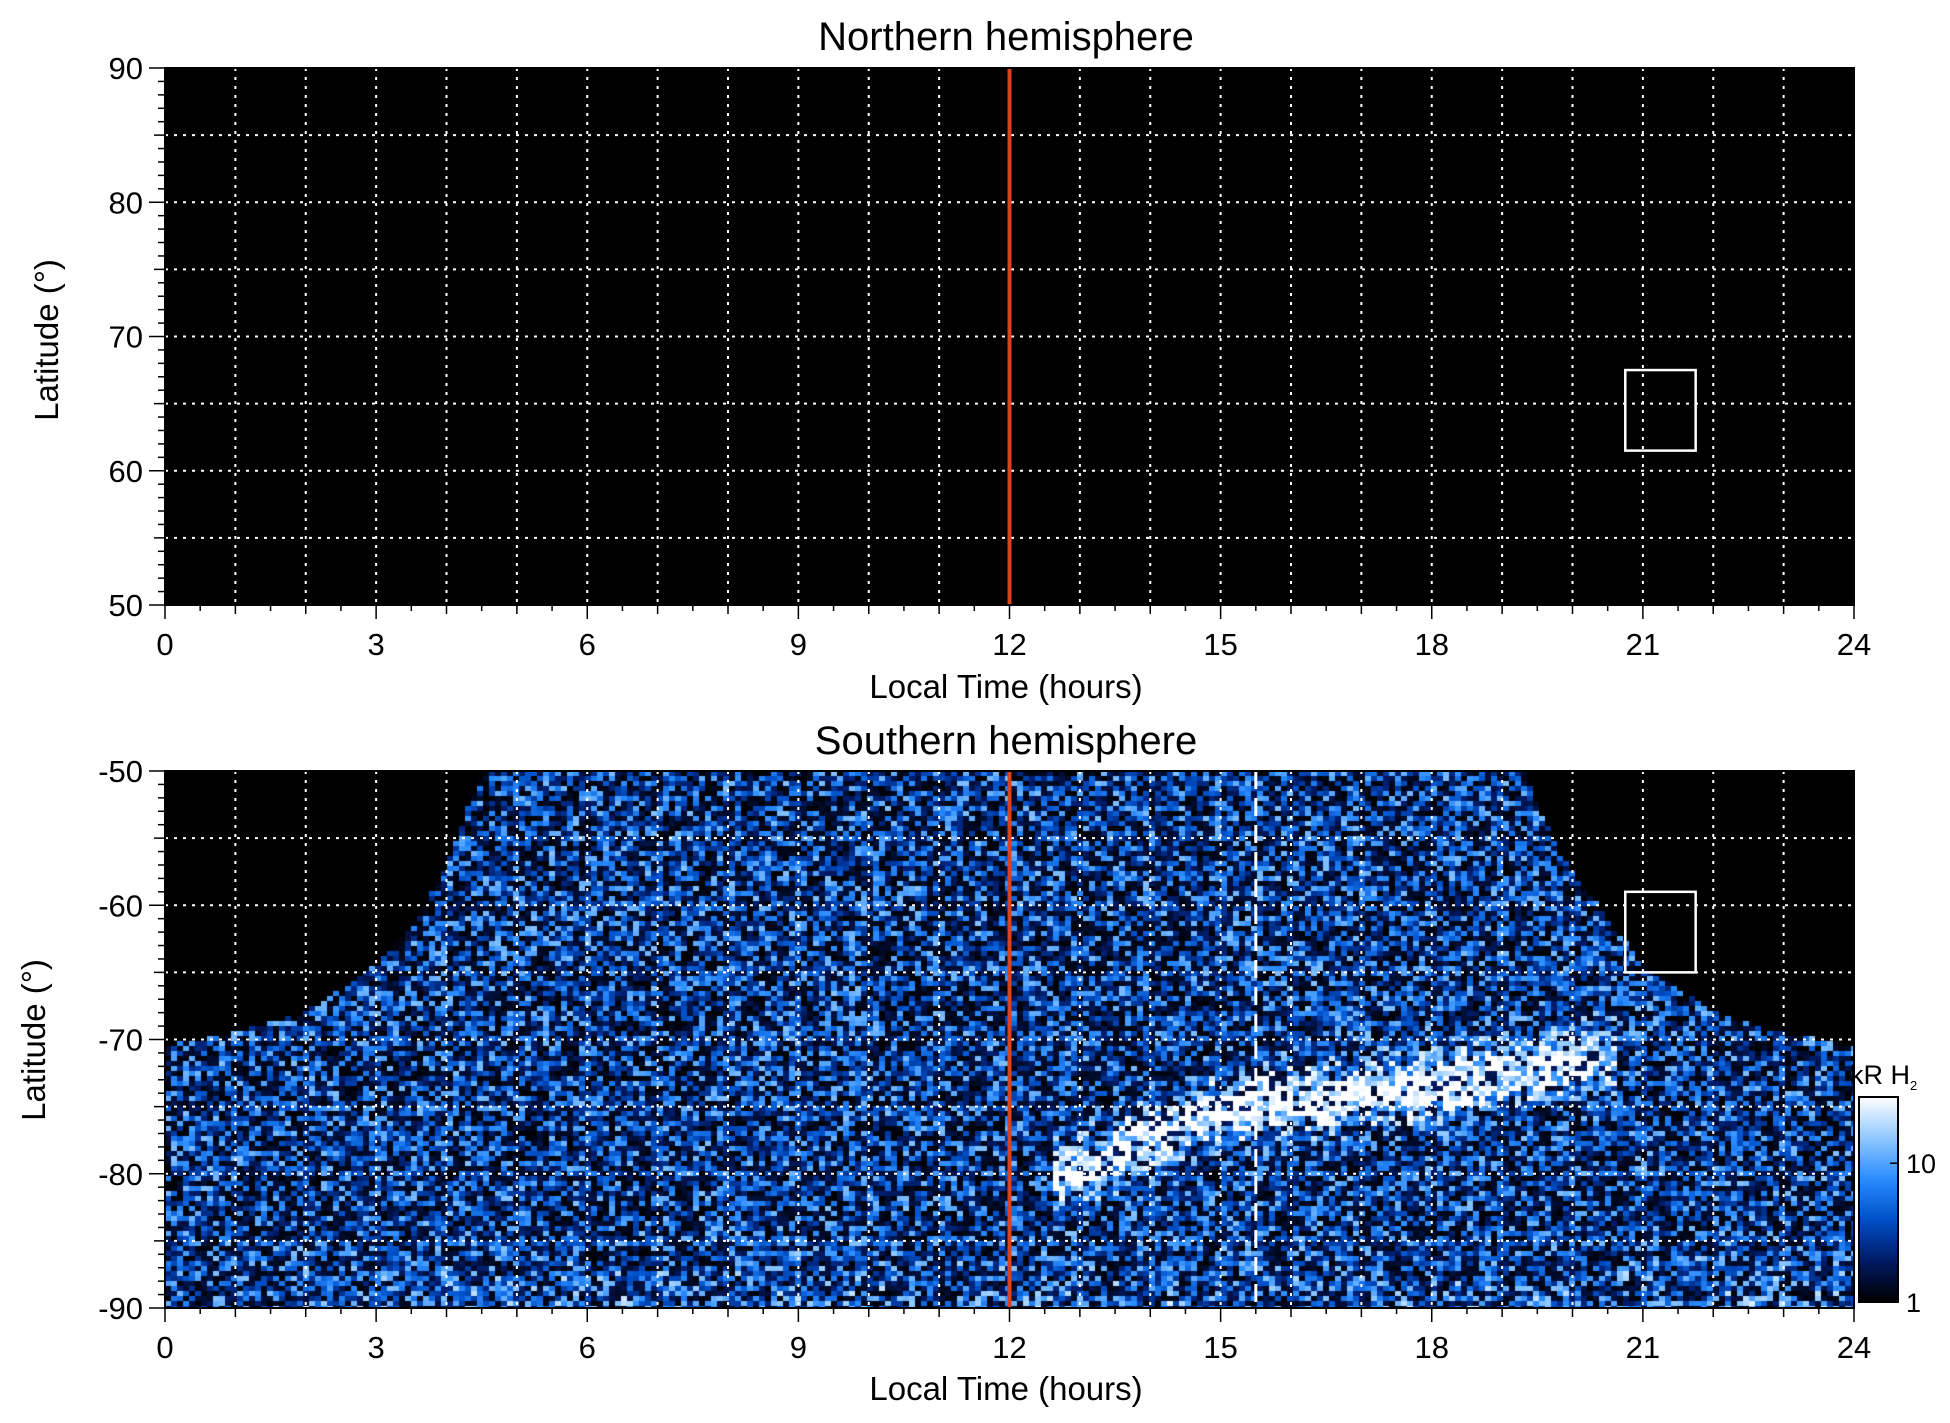  What do you see at coordinates (126, 202) in the screenshot?
I see `y-tick-label: 80` at bounding box center [126, 202].